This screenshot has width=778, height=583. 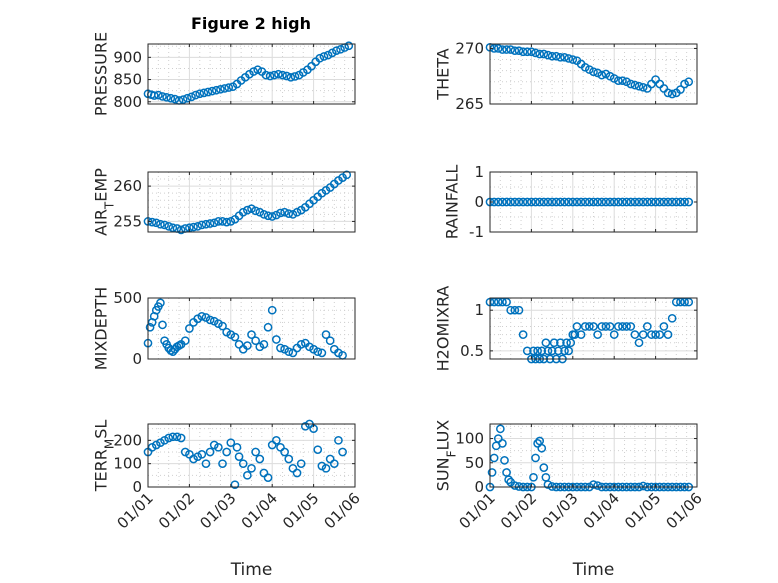 I want to click on y-tick-label: 850, so click(x=127, y=80).